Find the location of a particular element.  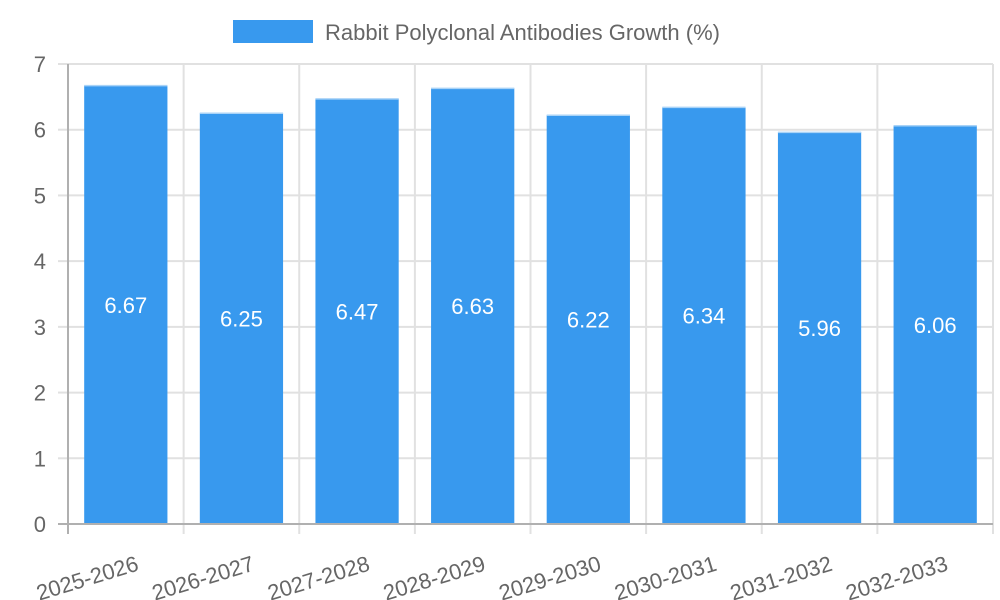

x-tick-label: 2029-2030 is located at coordinates (550, 575).